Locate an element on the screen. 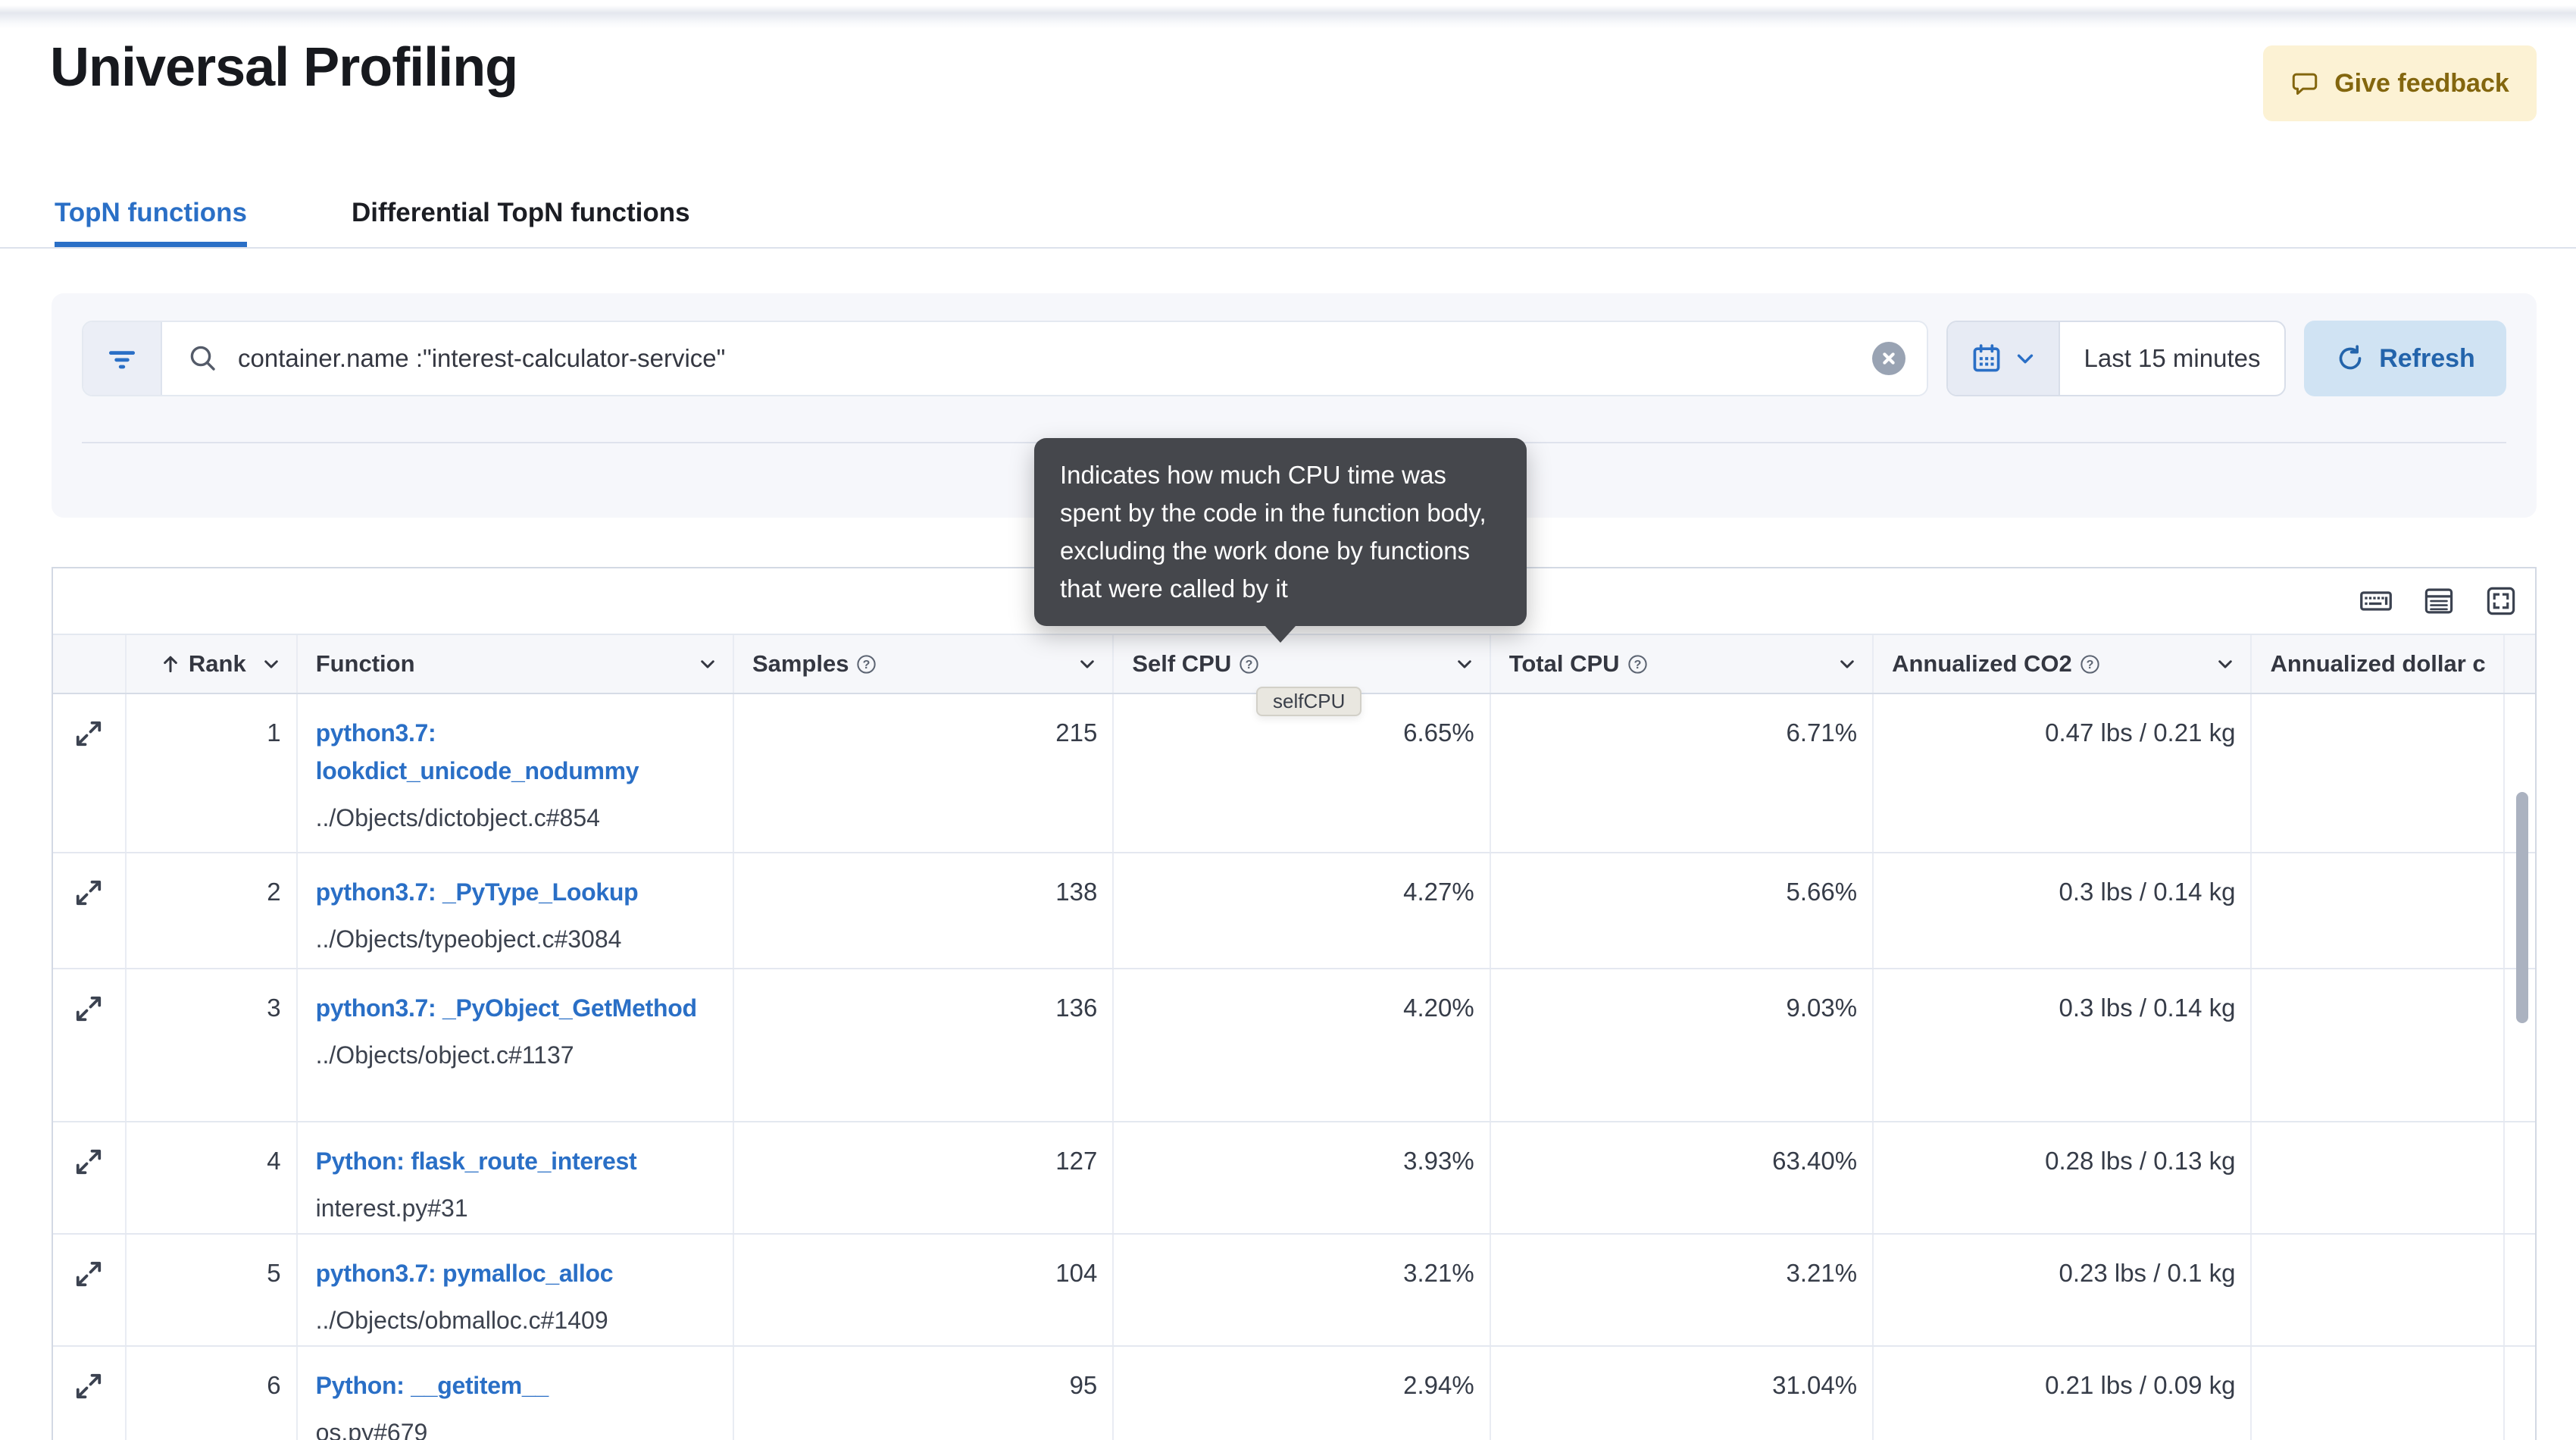  give-feedback-button: Give feedback is located at coordinates (2400, 83).